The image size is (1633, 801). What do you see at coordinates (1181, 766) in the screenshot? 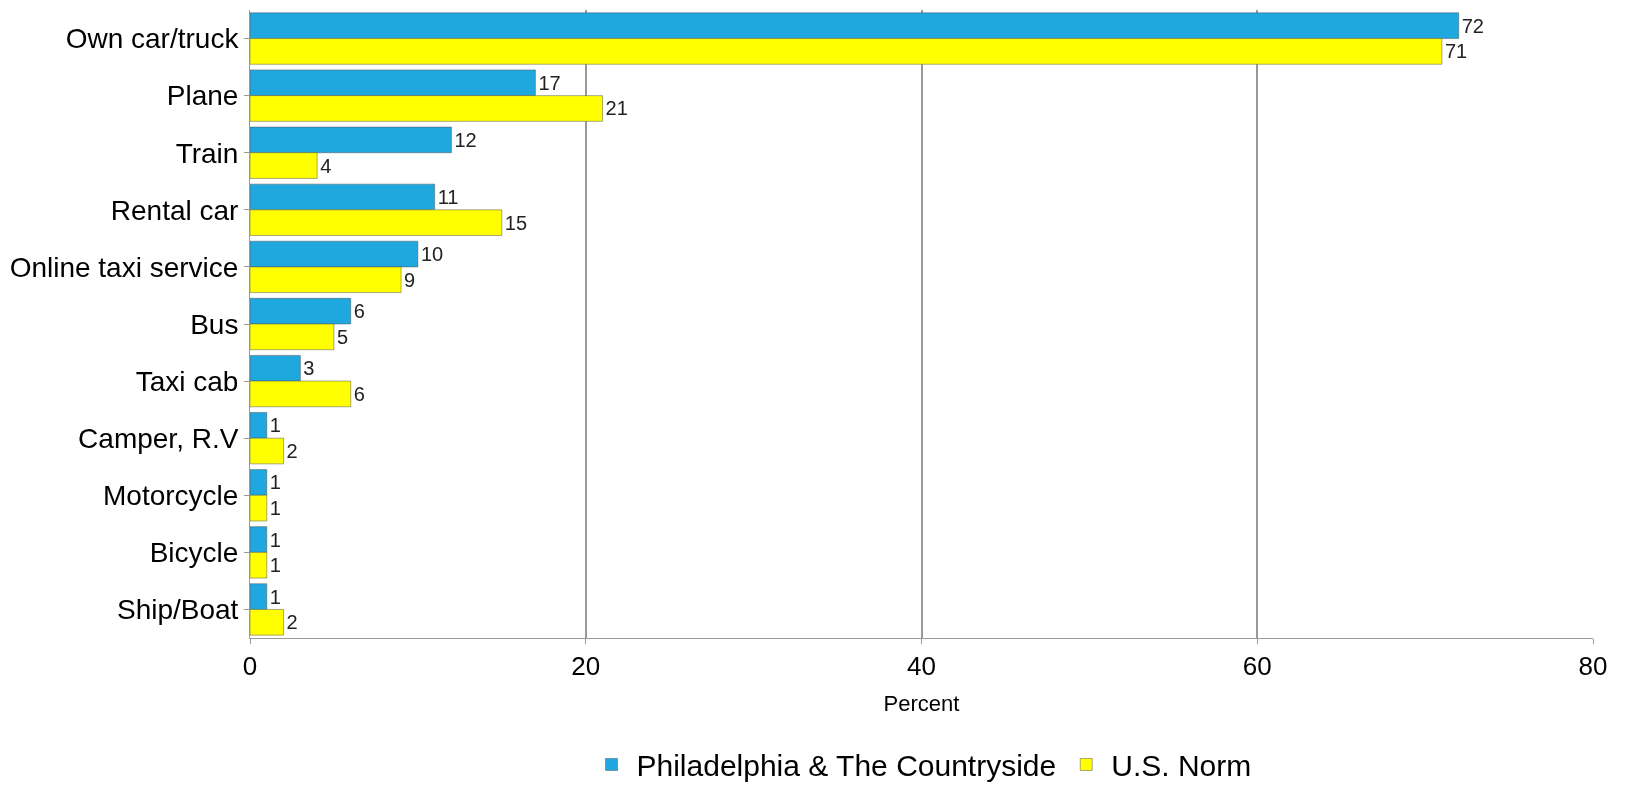
I see `legend-label: U.S. Norm` at bounding box center [1181, 766].